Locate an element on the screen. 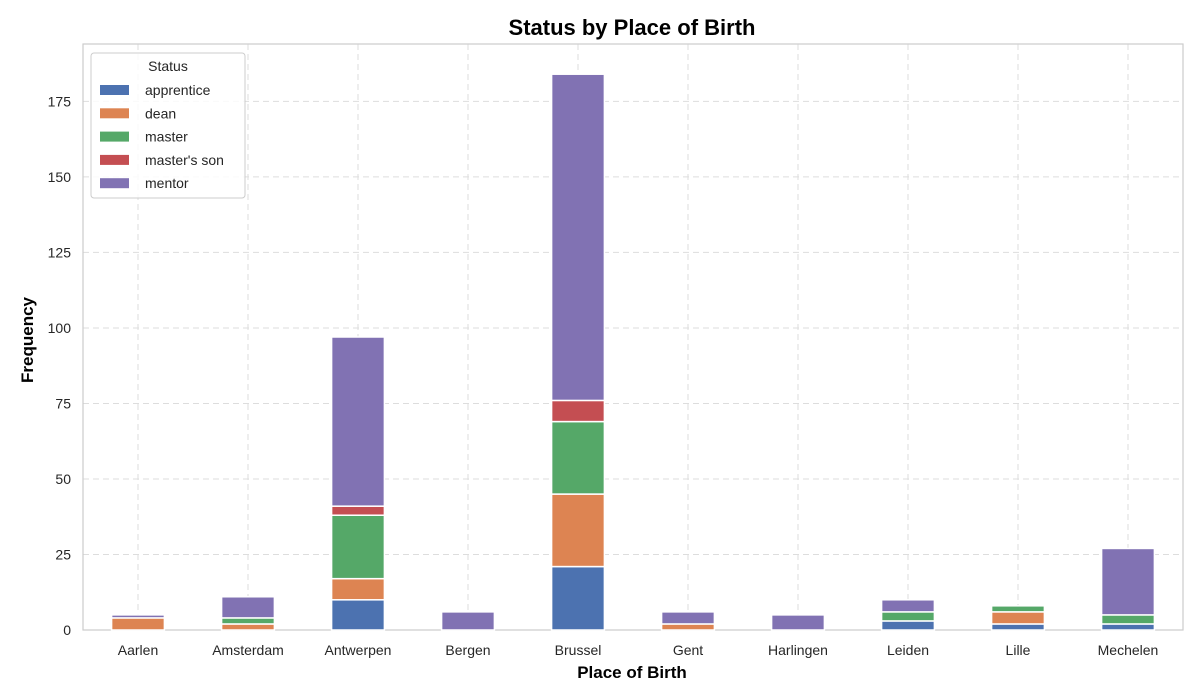  x-tick-label: Gent is located at coordinates (688, 650).